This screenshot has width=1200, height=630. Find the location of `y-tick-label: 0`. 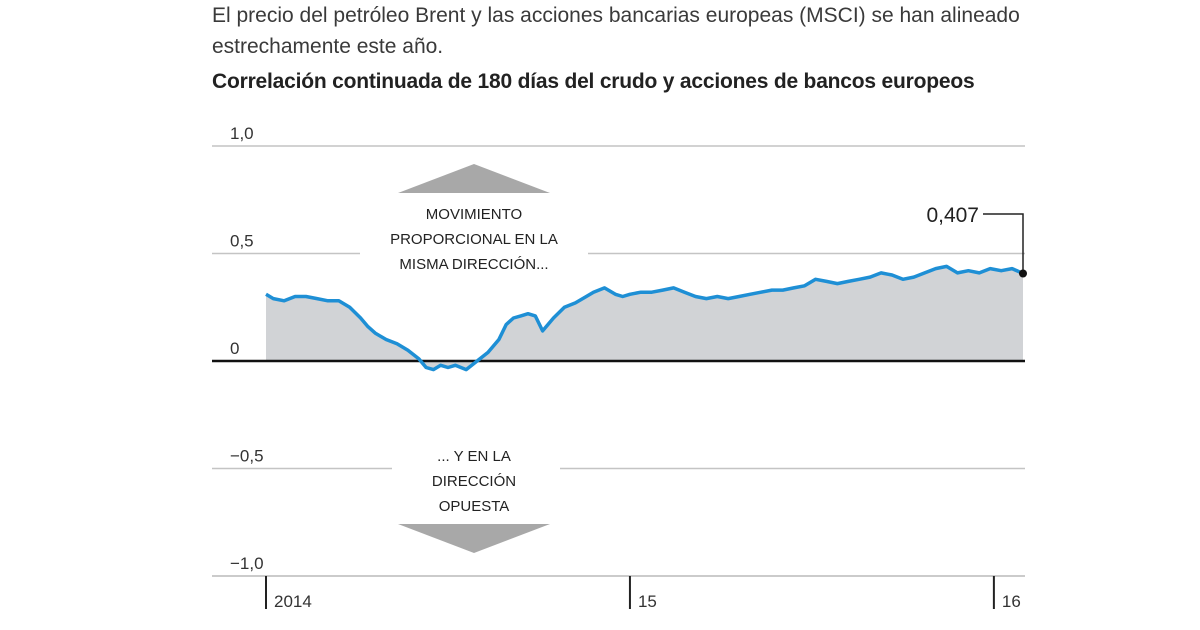

y-tick-label: 0 is located at coordinates (234, 348).